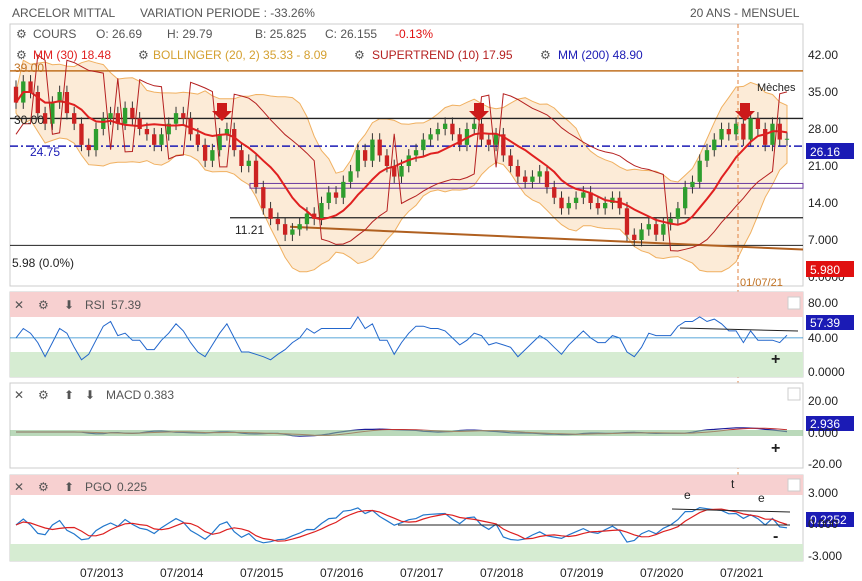 Image resolution: width=862 pixels, height=581 pixels. What do you see at coordinates (600, 55) in the screenshot?
I see `legend-mm200: MM (200) 48.90` at bounding box center [600, 55].